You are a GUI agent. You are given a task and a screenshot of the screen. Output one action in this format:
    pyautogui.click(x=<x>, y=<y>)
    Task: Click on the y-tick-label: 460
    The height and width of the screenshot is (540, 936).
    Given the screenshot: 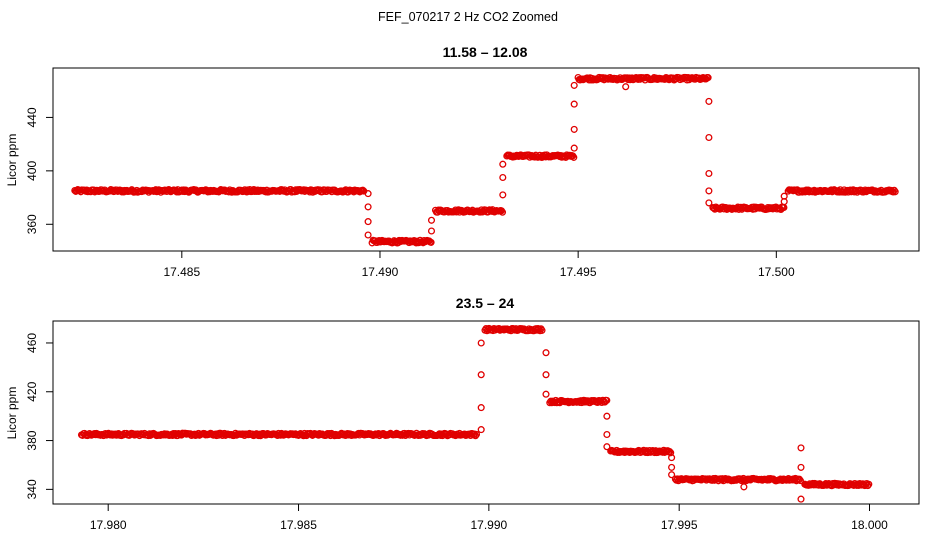 What is the action you would take?
    pyautogui.click(x=32, y=343)
    